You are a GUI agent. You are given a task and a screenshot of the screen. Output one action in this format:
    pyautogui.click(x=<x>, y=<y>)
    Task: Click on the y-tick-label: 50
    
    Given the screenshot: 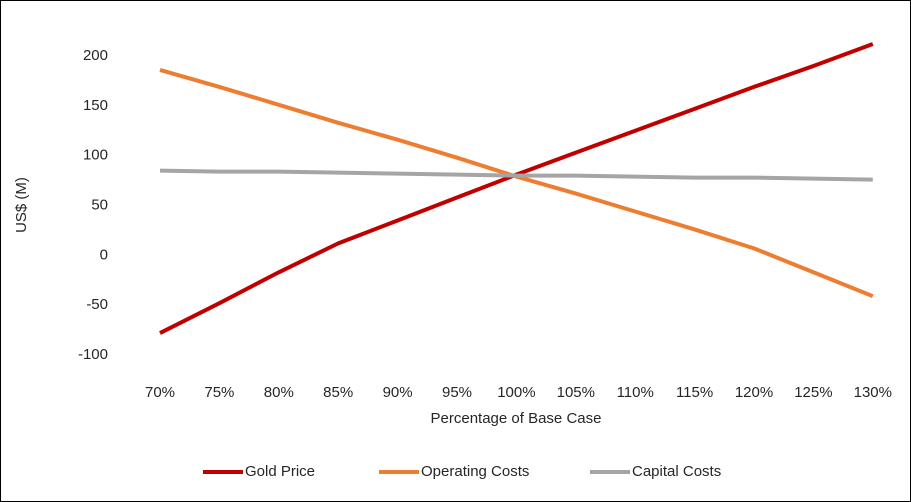 What is the action you would take?
    pyautogui.click(x=99, y=204)
    